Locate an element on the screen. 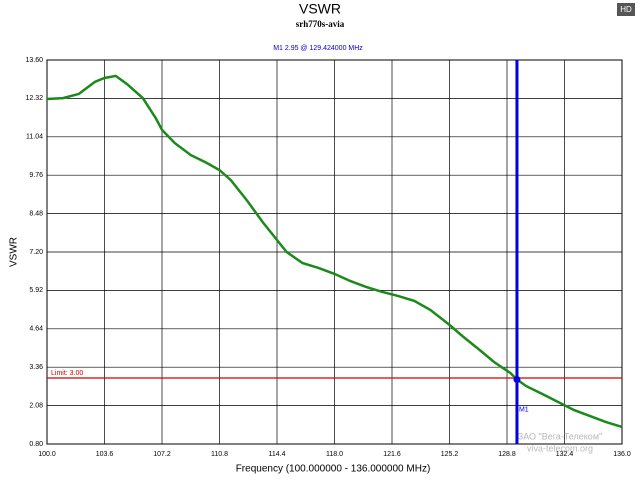  x-tick-label: 121.6 is located at coordinates (392, 454).